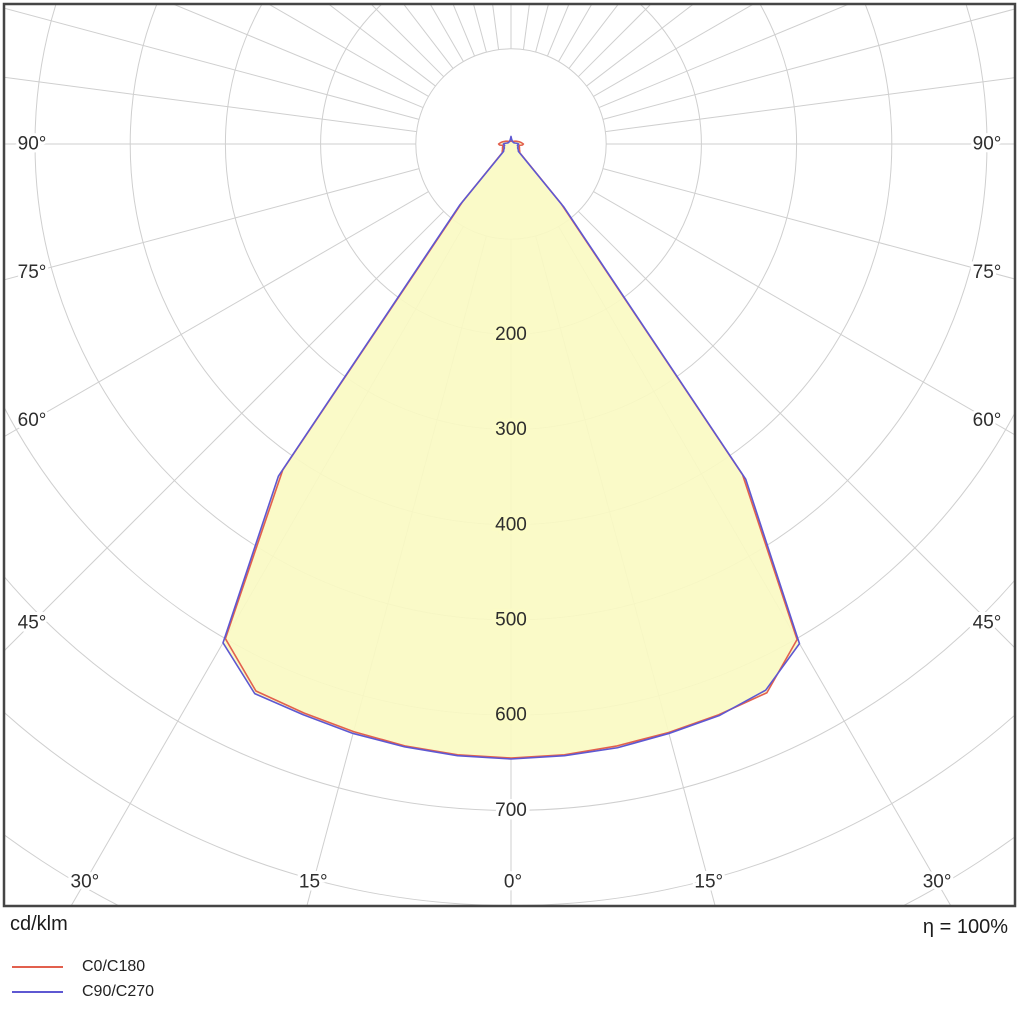 The image size is (1024, 1014). Describe the element at coordinates (511, 810) in the screenshot. I see `radial-tick-label-700: 700` at that location.